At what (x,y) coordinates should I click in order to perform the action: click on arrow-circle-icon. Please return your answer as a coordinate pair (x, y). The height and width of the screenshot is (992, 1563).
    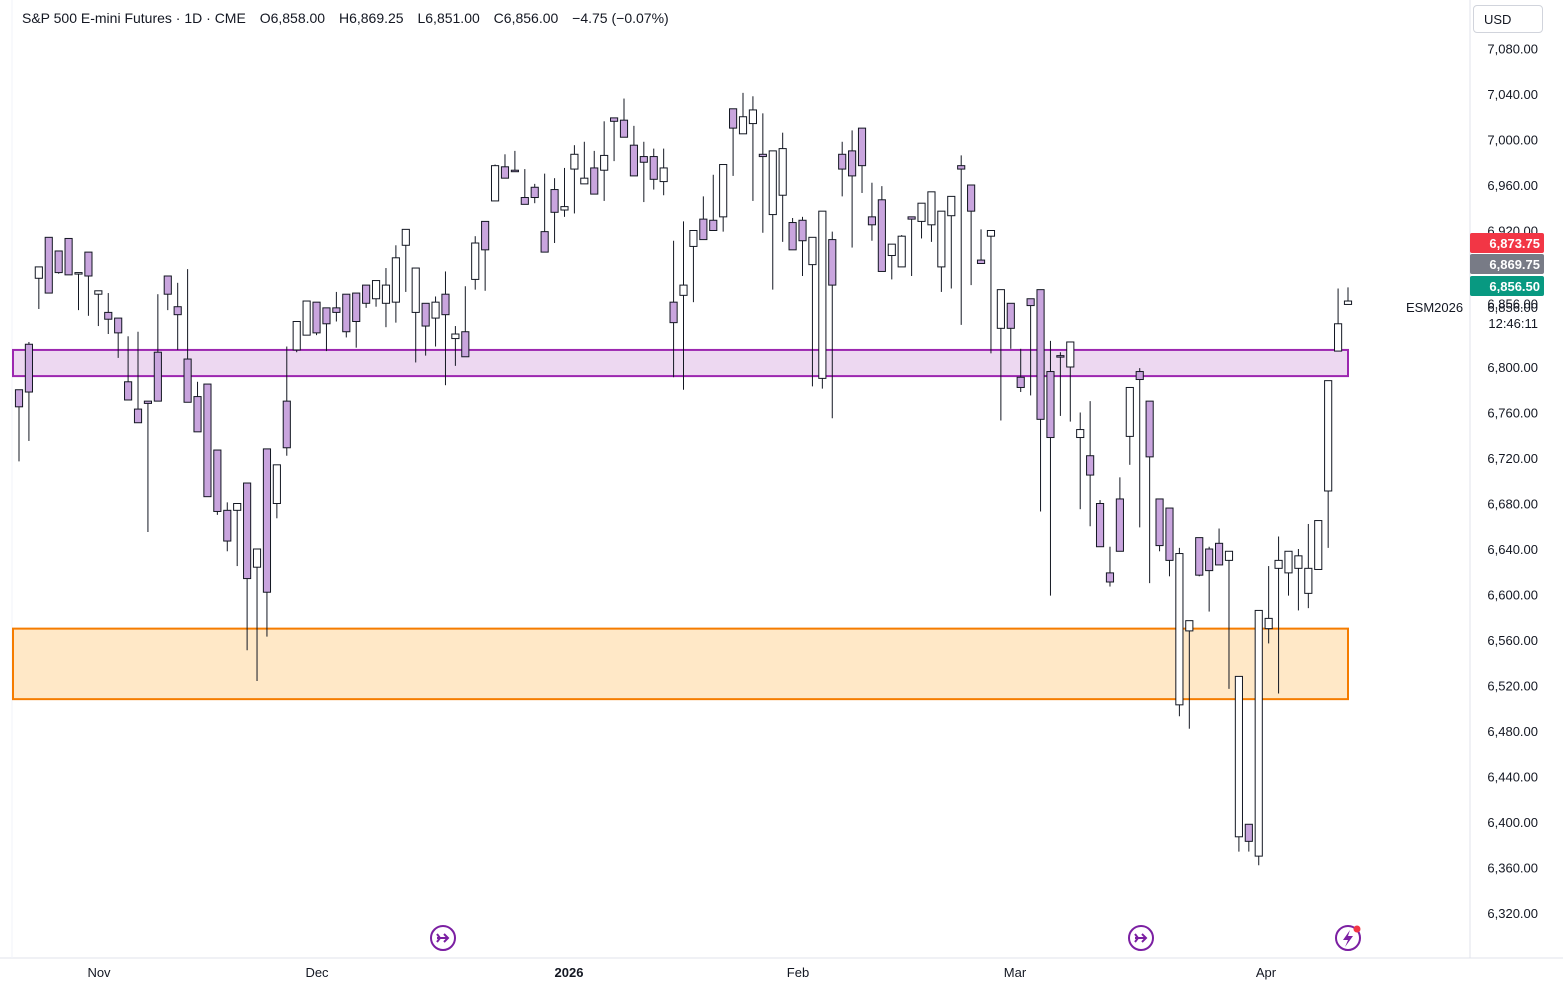
    Looking at the image, I should click on (1141, 938).